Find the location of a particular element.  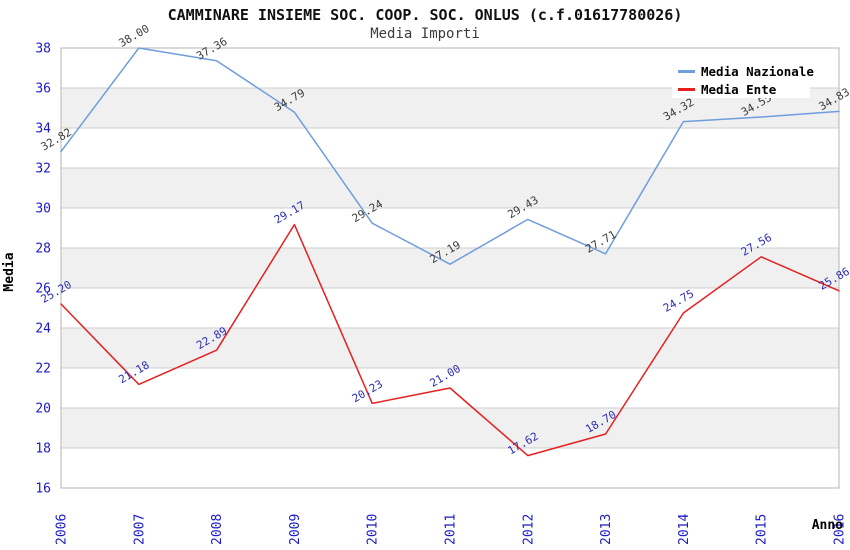

y-axis-title: Media is located at coordinates (9, 271).